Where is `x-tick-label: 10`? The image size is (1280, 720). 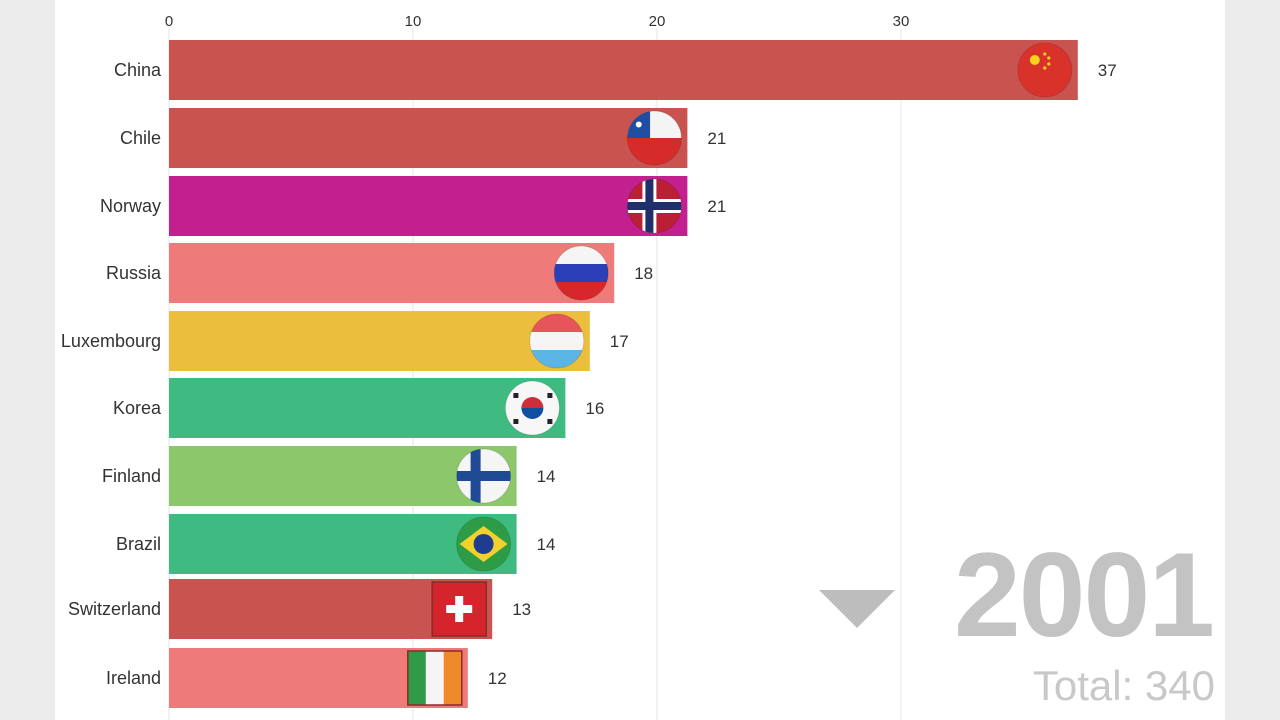
x-tick-label: 10 is located at coordinates (413, 21).